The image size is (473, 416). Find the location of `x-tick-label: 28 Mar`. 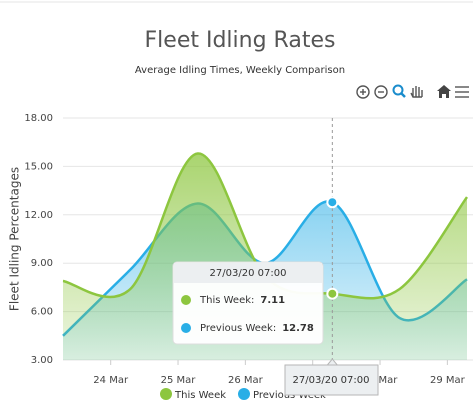

x-tick-label: 28 Mar is located at coordinates (381, 380).